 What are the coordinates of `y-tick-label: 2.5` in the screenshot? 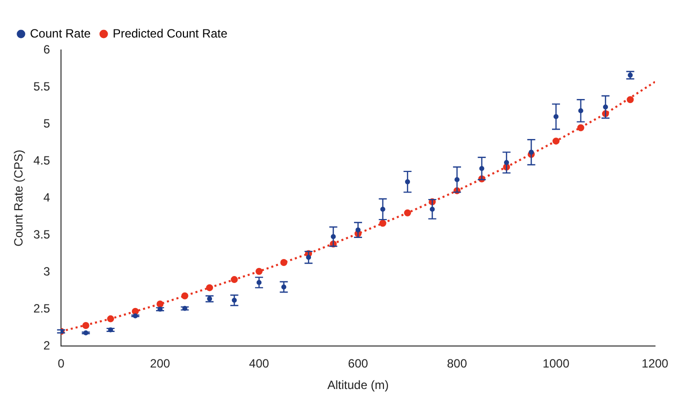 It's located at (41, 308).